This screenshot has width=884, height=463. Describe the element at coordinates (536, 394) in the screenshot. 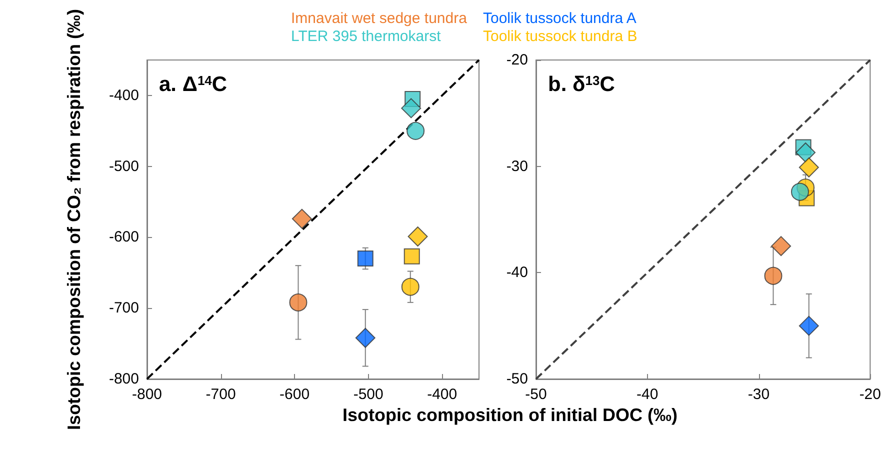

I see `x-tick-label: -50` at that location.